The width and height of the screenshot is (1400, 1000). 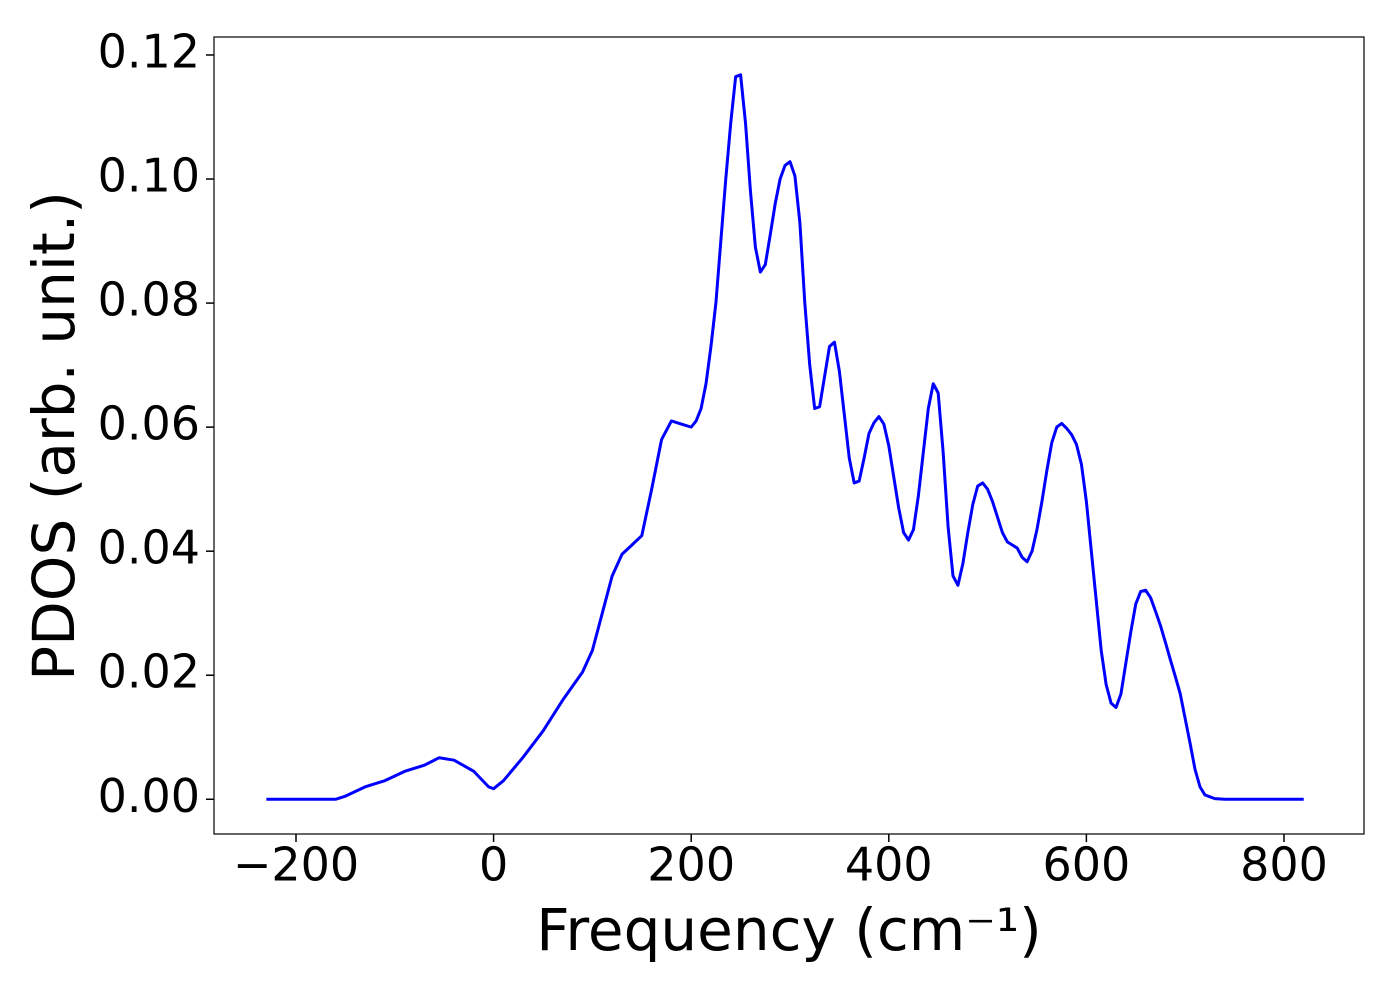 I want to click on y-tick-label: 0.08, so click(x=149, y=300).